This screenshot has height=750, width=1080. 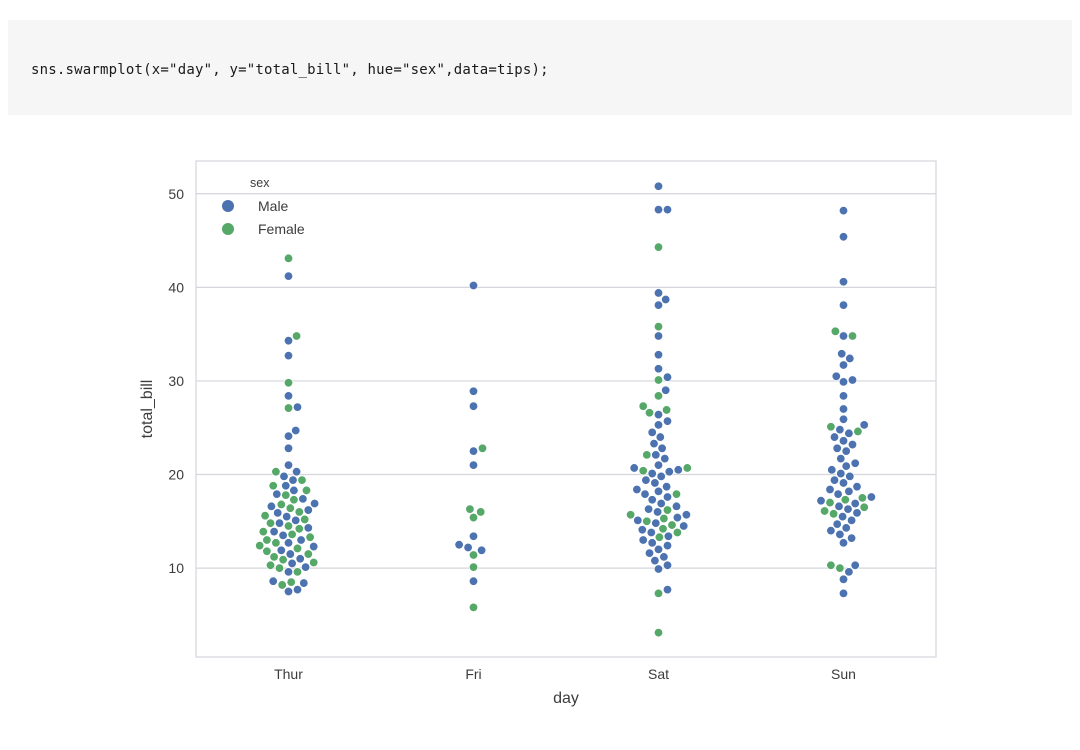 What do you see at coordinates (176, 287) in the screenshot?
I see `y-tick-label: 40` at bounding box center [176, 287].